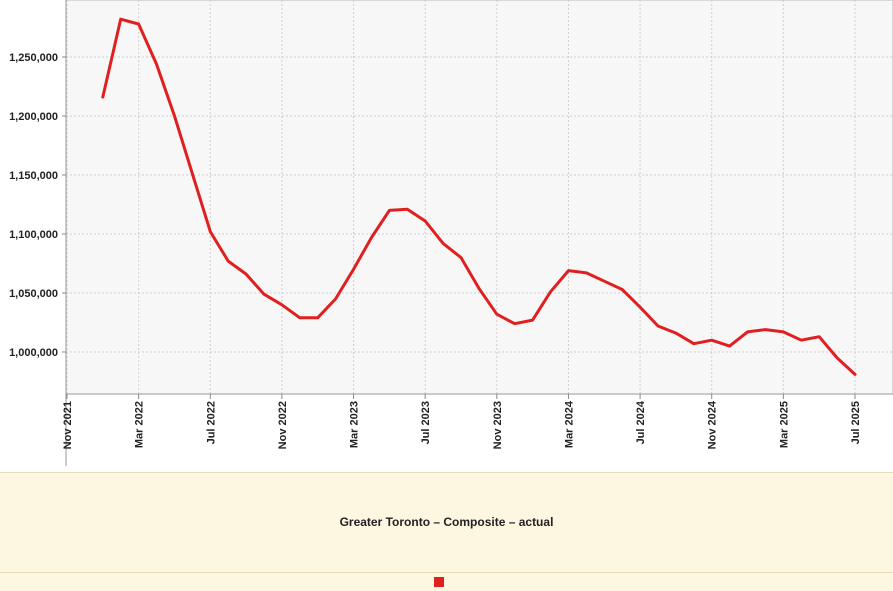  Describe the element at coordinates (33, 58) in the screenshot. I see `y-tick-label: 1,250,000` at that location.